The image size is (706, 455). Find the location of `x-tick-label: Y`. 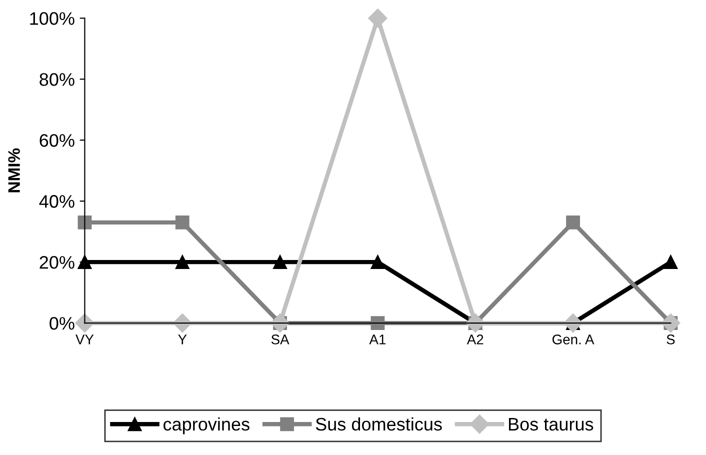

x-tick-label: Y is located at coordinates (182, 339).